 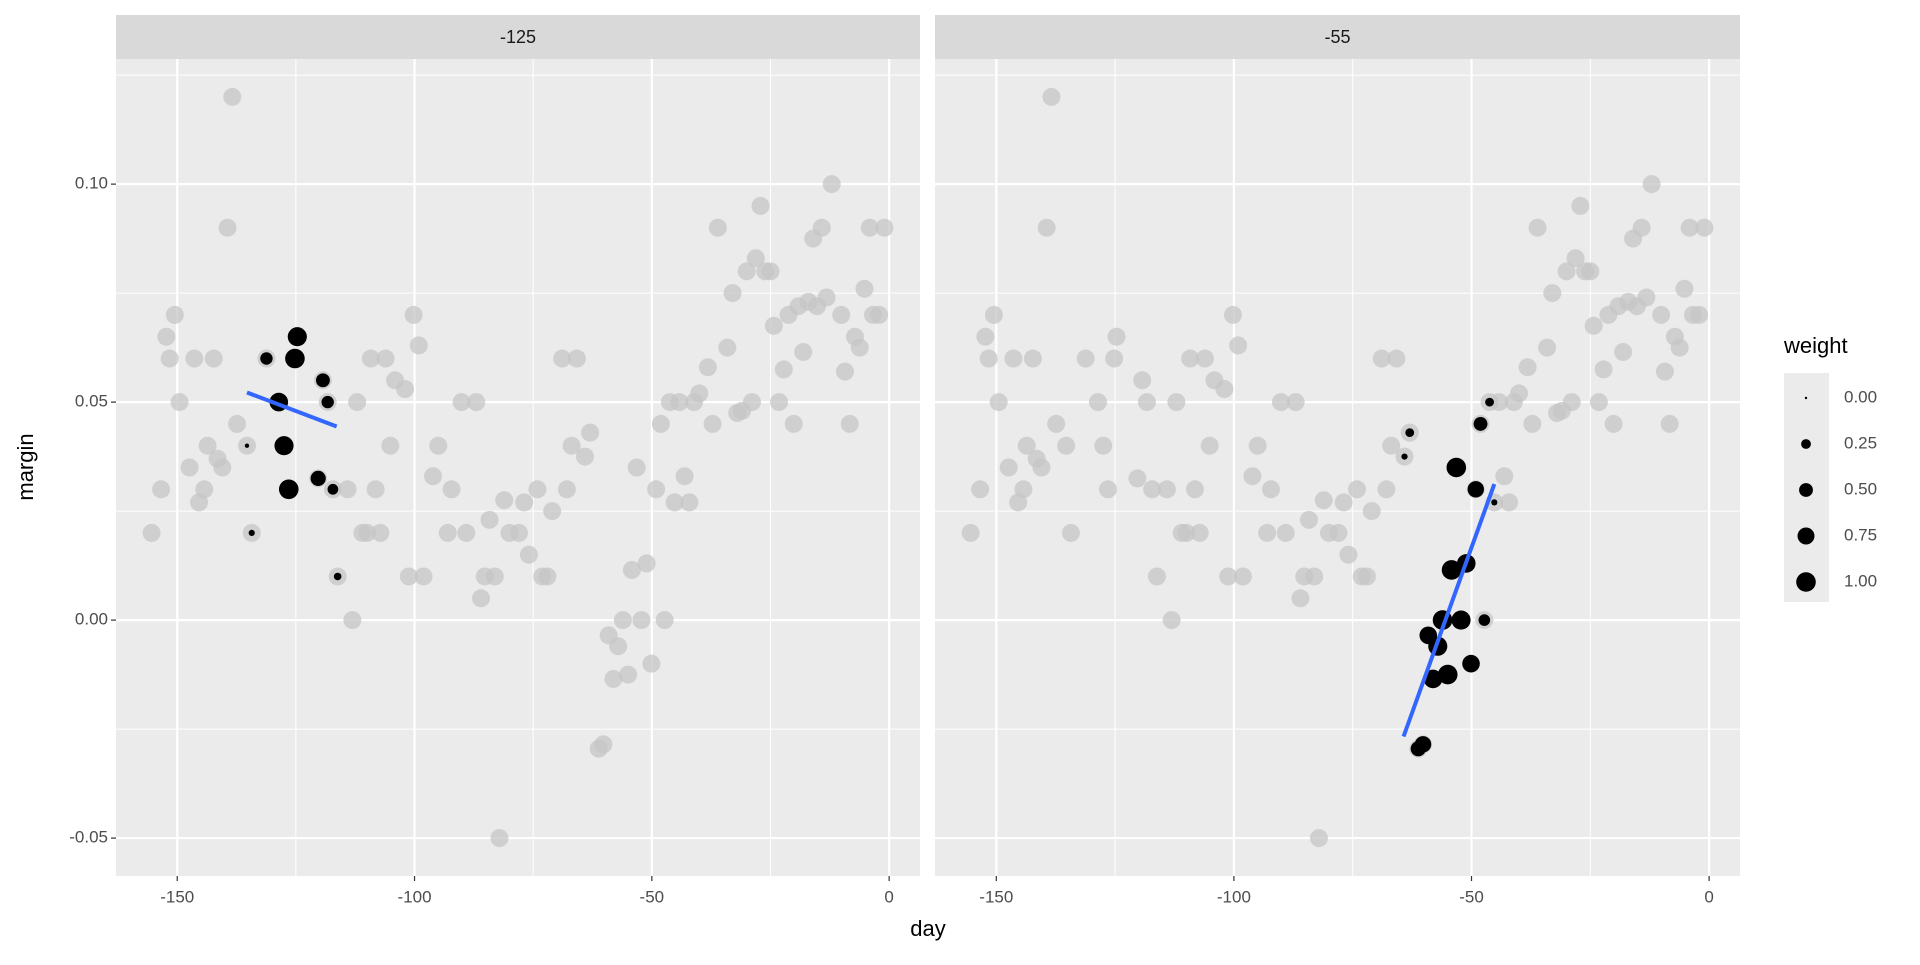 I want to click on strip, so click(x=1337, y=37).